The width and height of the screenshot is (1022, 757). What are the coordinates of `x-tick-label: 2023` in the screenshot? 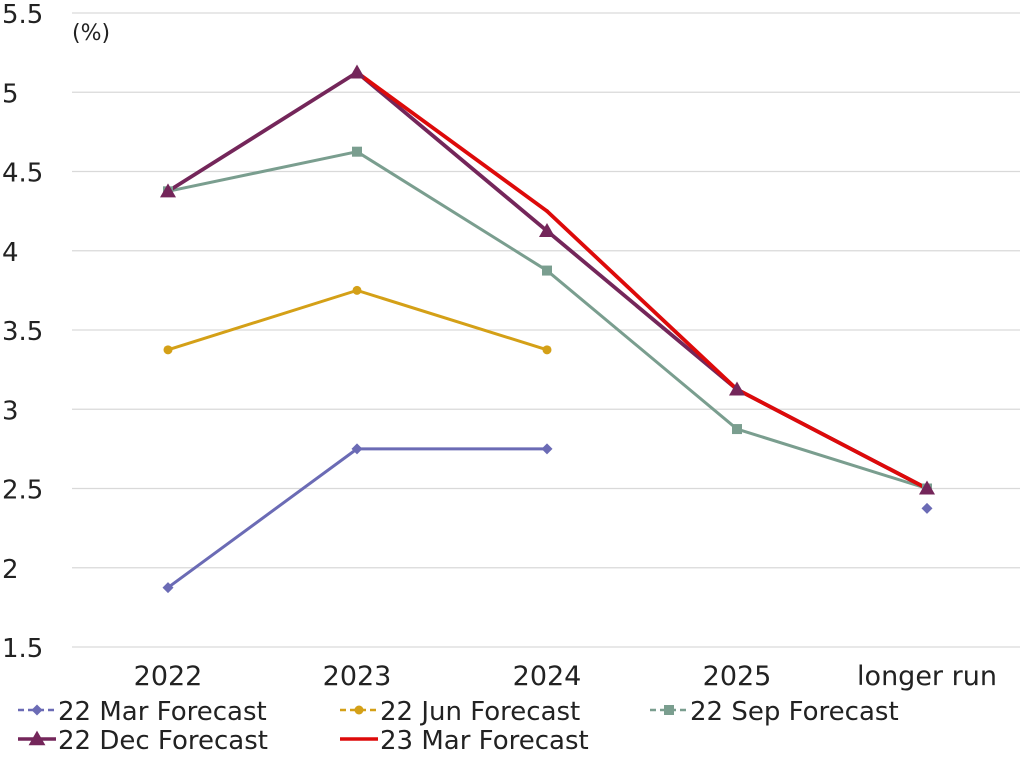 It's located at (357, 676).